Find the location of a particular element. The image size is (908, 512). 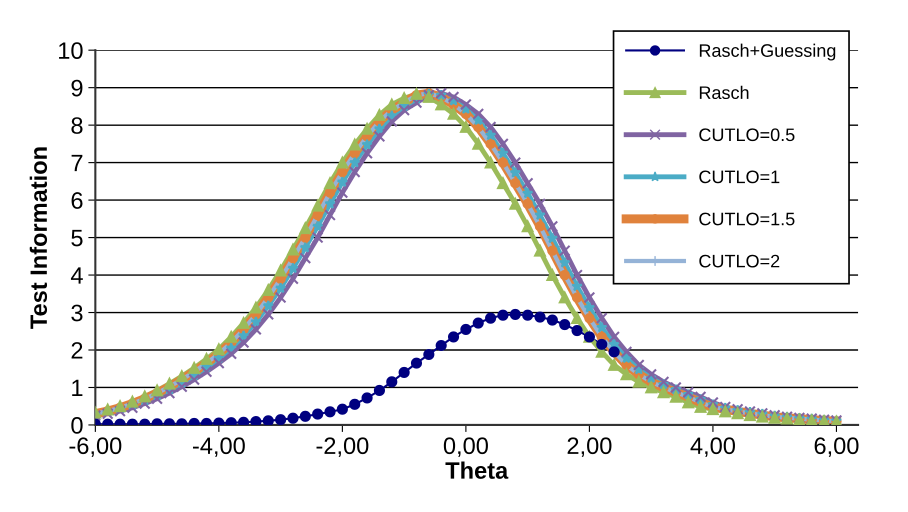

legend-label: CUTLO=2 is located at coordinates (739, 261).